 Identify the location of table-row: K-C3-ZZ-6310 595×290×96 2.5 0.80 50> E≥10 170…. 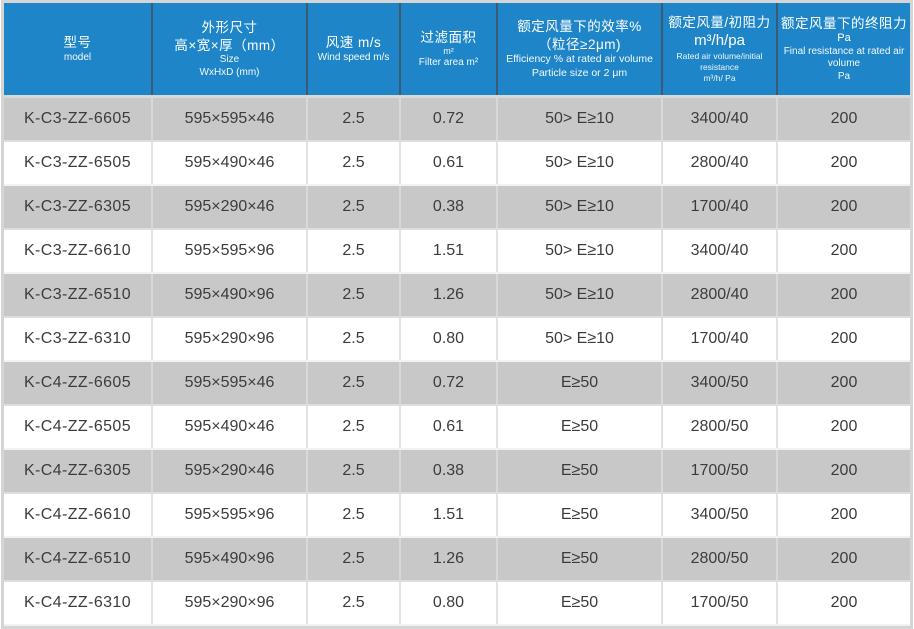
(457, 339).